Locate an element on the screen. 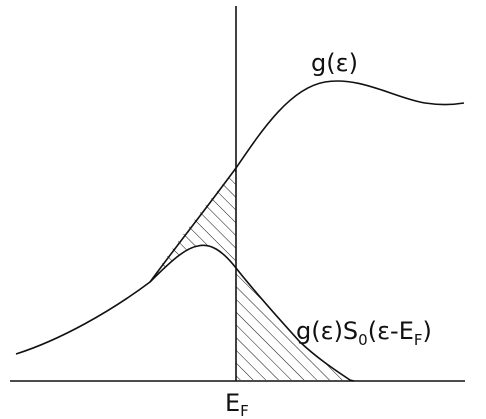 The width and height of the screenshot is (486, 419). fermi-label-sub: F is located at coordinates (244, 410).